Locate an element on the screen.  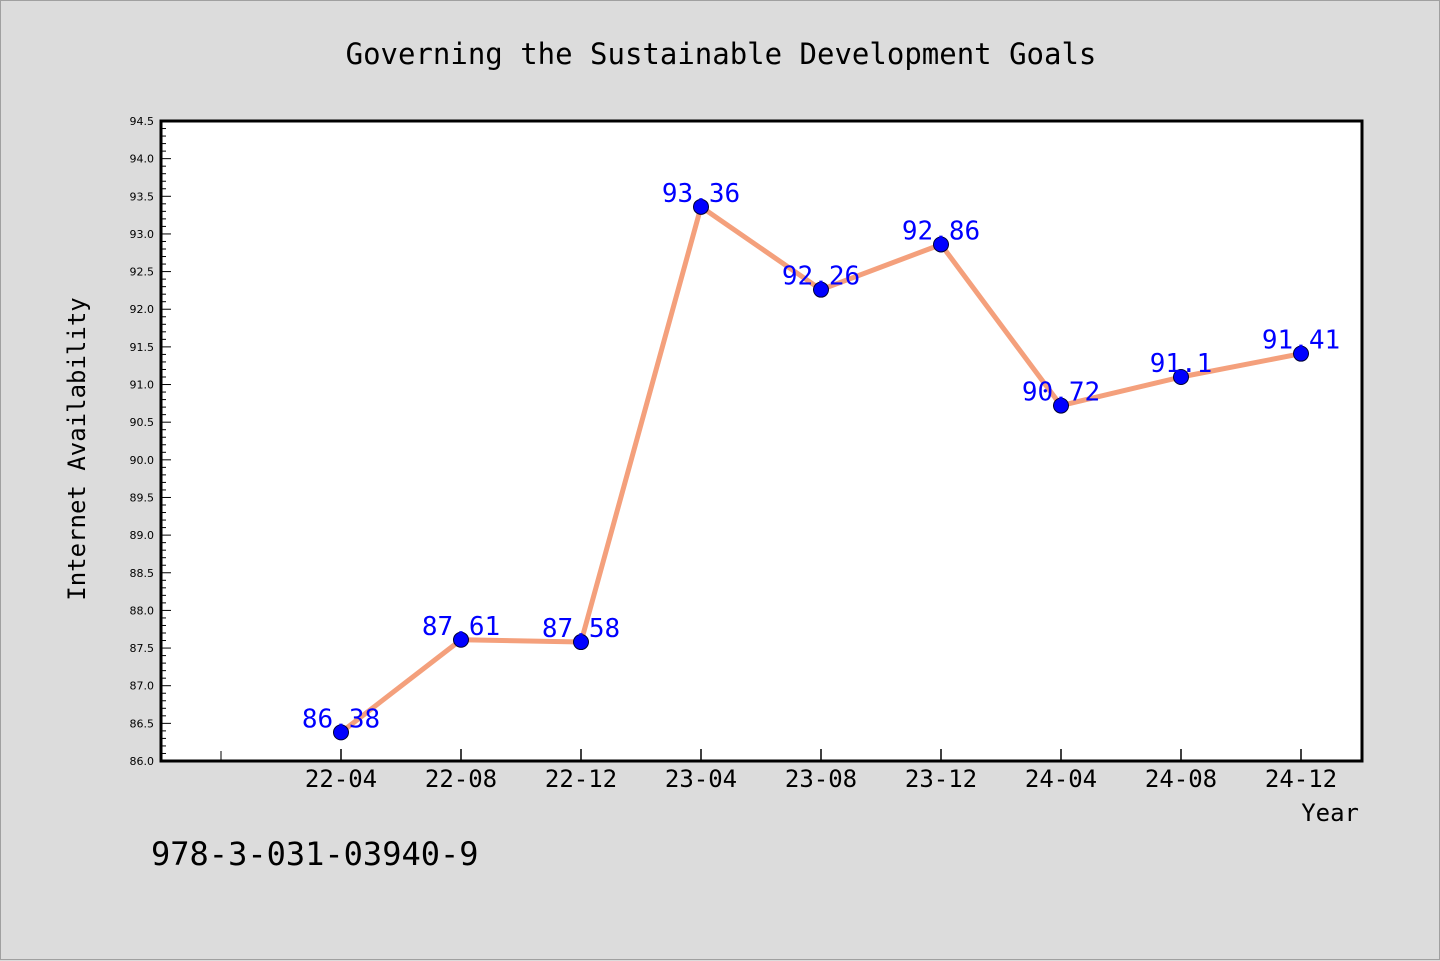
x-axis-label: Year is located at coordinates (1330, 813).